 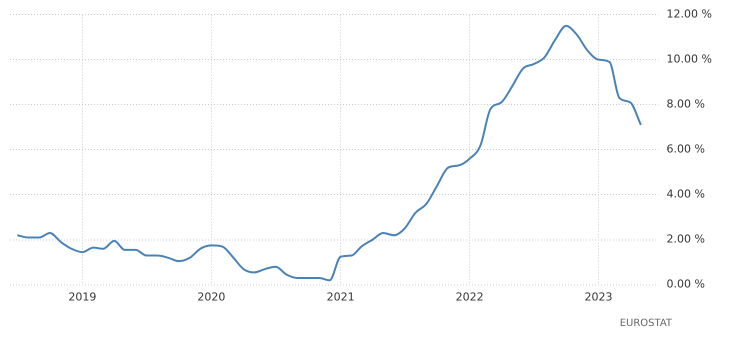 What do you see at coordinates (598, 297) in the screenshot?
I see `x-tick-label: 2023` at bounding box center [598, 297].